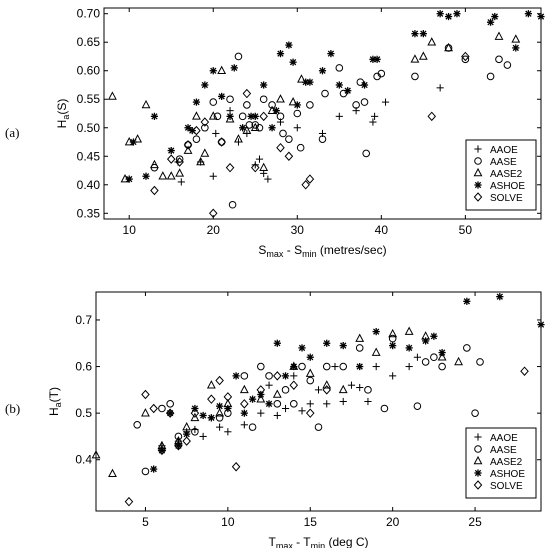  Describe the element at coordinates (311, 522) in the screenshot. I see `x-tick-label: 15` at that location.